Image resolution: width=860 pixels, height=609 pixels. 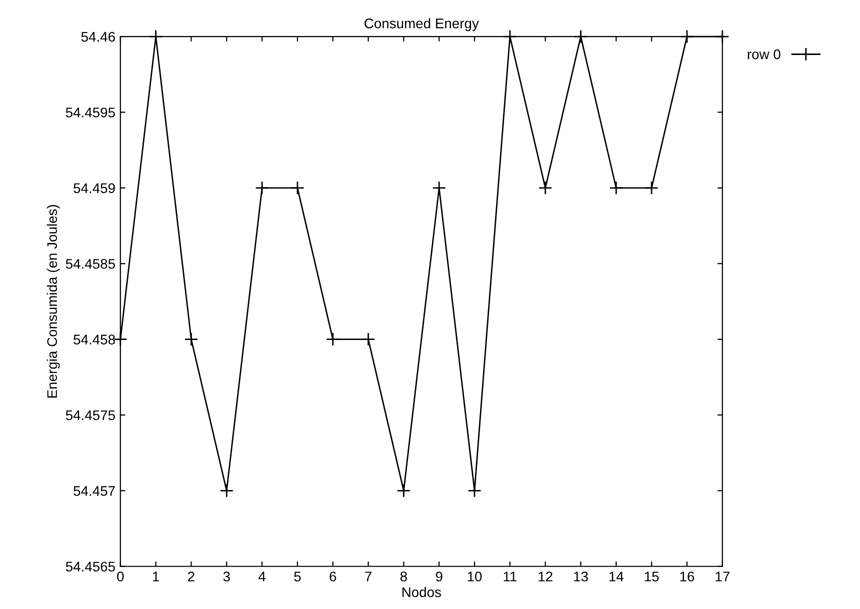 What do you see at coordinates (94, 491) in the screenshot?
I see `y-tick-label: 54.457` at bounding box center [94, 491].